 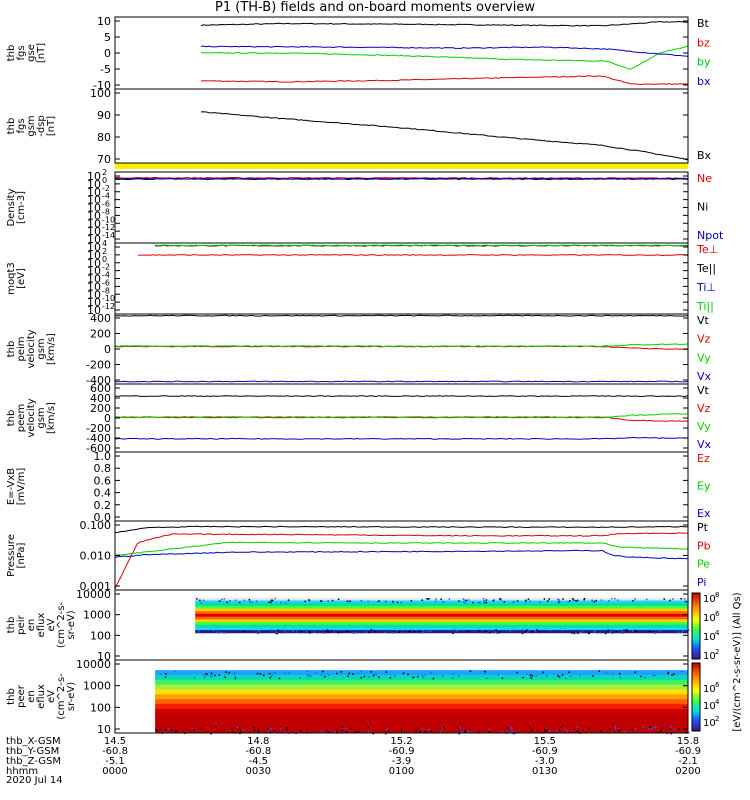 What do you see at coordinates (11, 207) in the screenshot?
I see `ylabel-line: Density` at bounding box center [11, 207].